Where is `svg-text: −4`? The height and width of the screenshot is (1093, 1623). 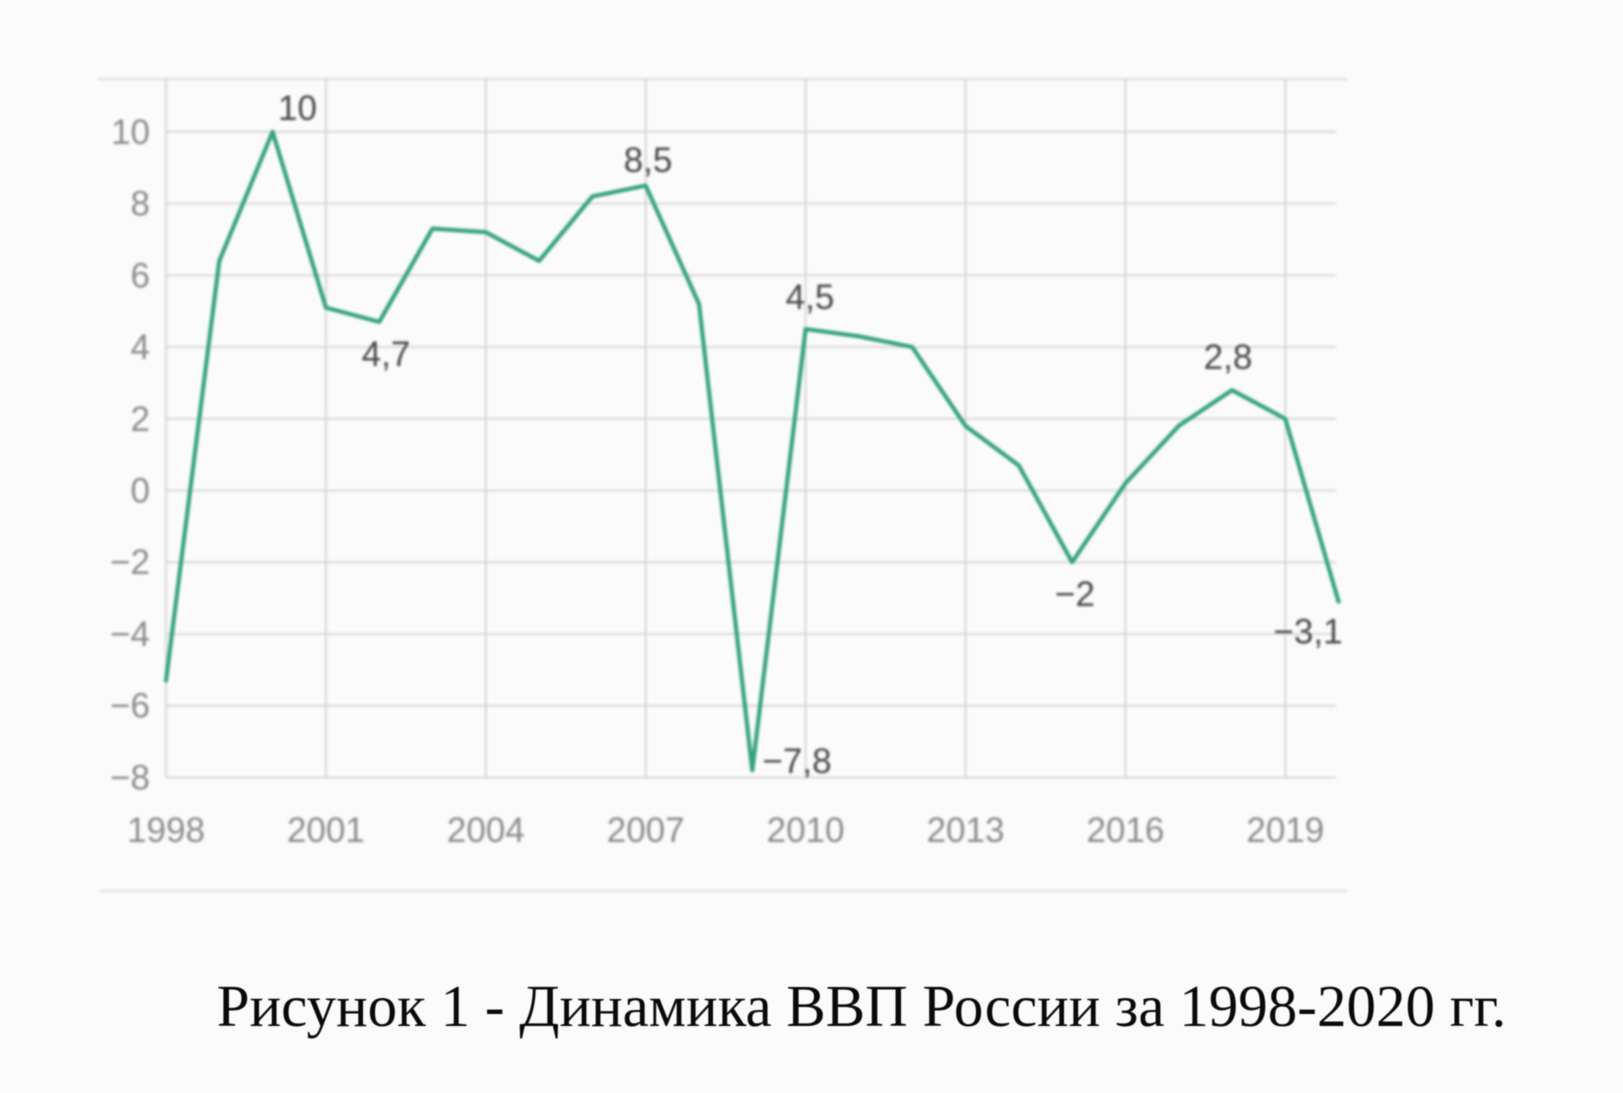
svg-text: −4 is located at coordinates (130, 634).